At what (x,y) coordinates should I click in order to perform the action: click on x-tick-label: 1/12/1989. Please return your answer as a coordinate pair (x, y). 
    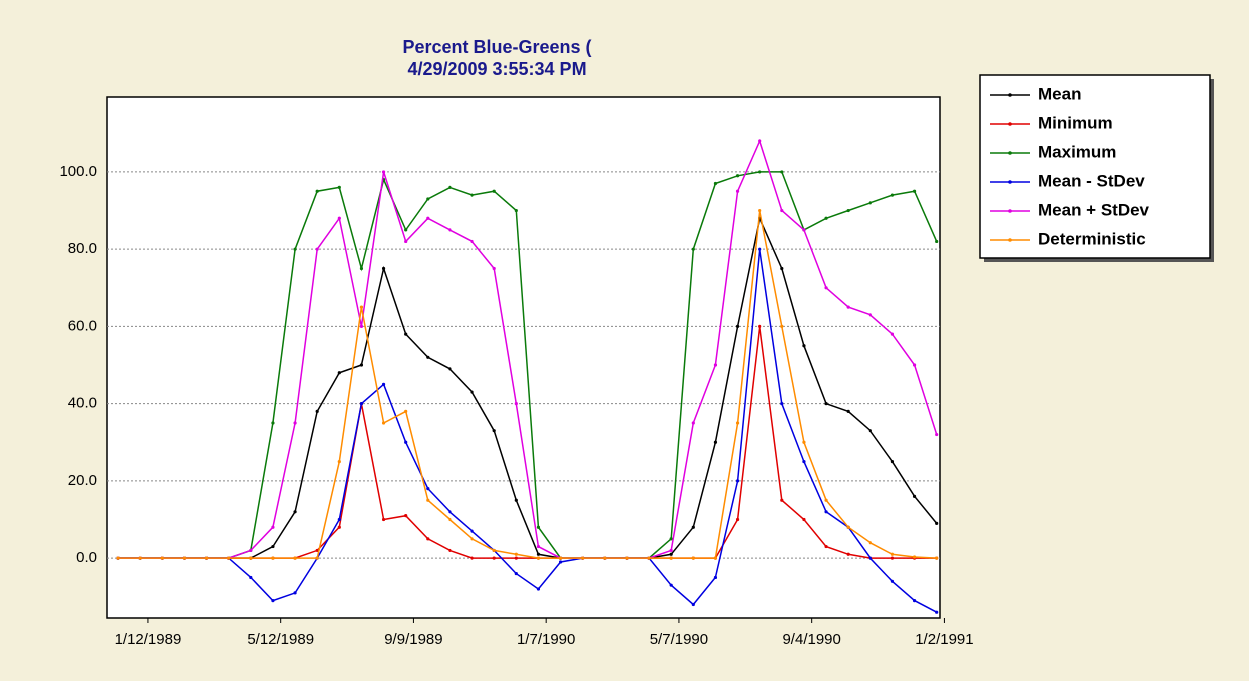
    Looking at the image, I should click on (148, 639).